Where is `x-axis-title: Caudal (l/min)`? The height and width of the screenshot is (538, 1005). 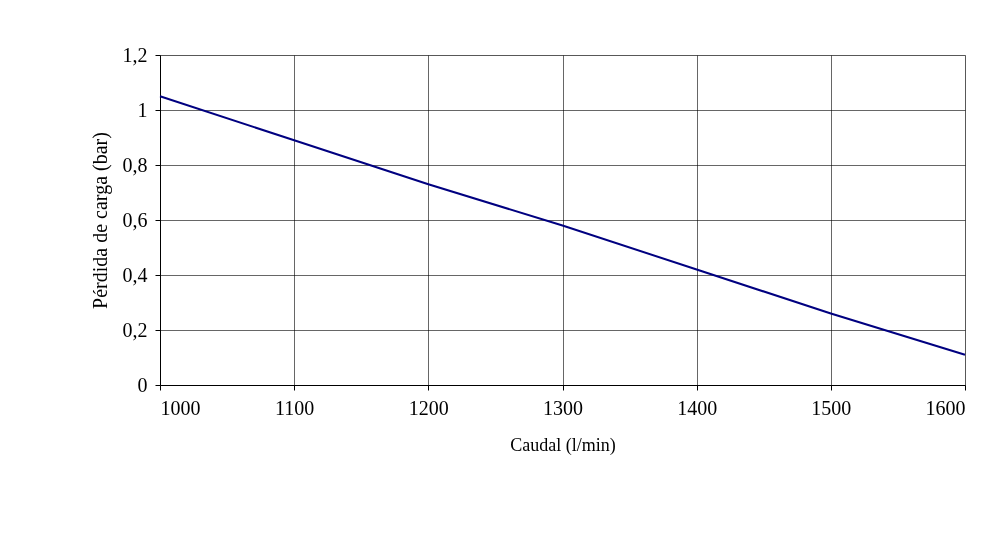 x-axis-title: Caudal (l/min) is located at coordinates (563, 445).